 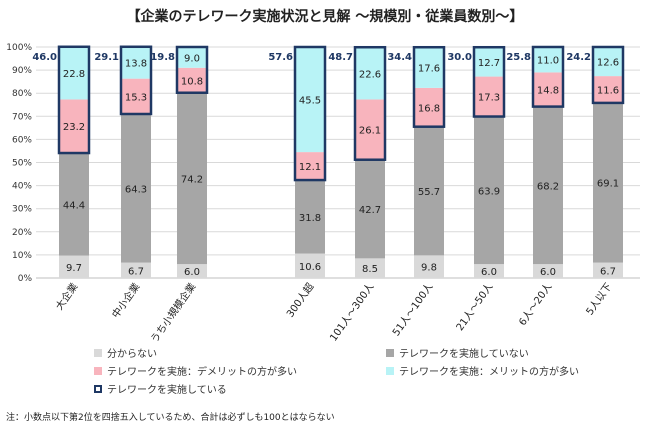 What do you see at coordinates (22, 164) in the screenshot?
I see `y-tick-label: 50%` at bounding box center [22, 164].